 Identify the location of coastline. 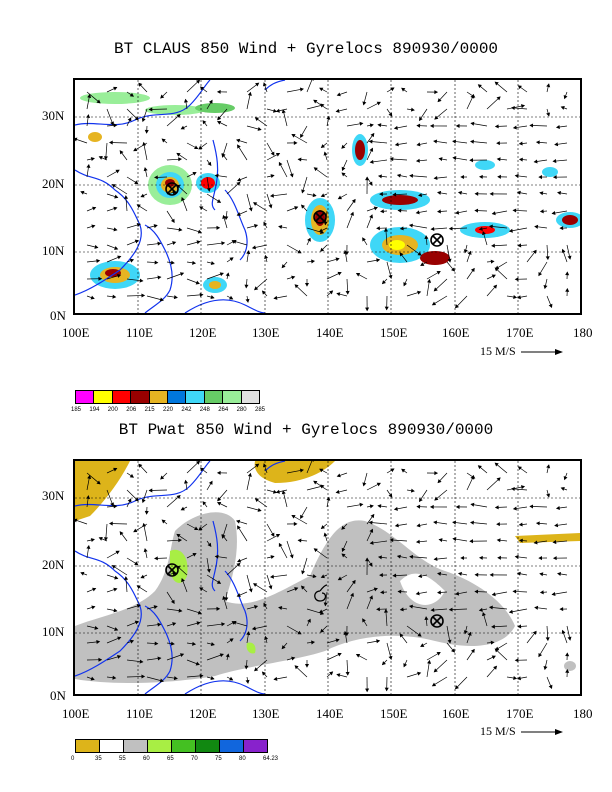
(180, 196).